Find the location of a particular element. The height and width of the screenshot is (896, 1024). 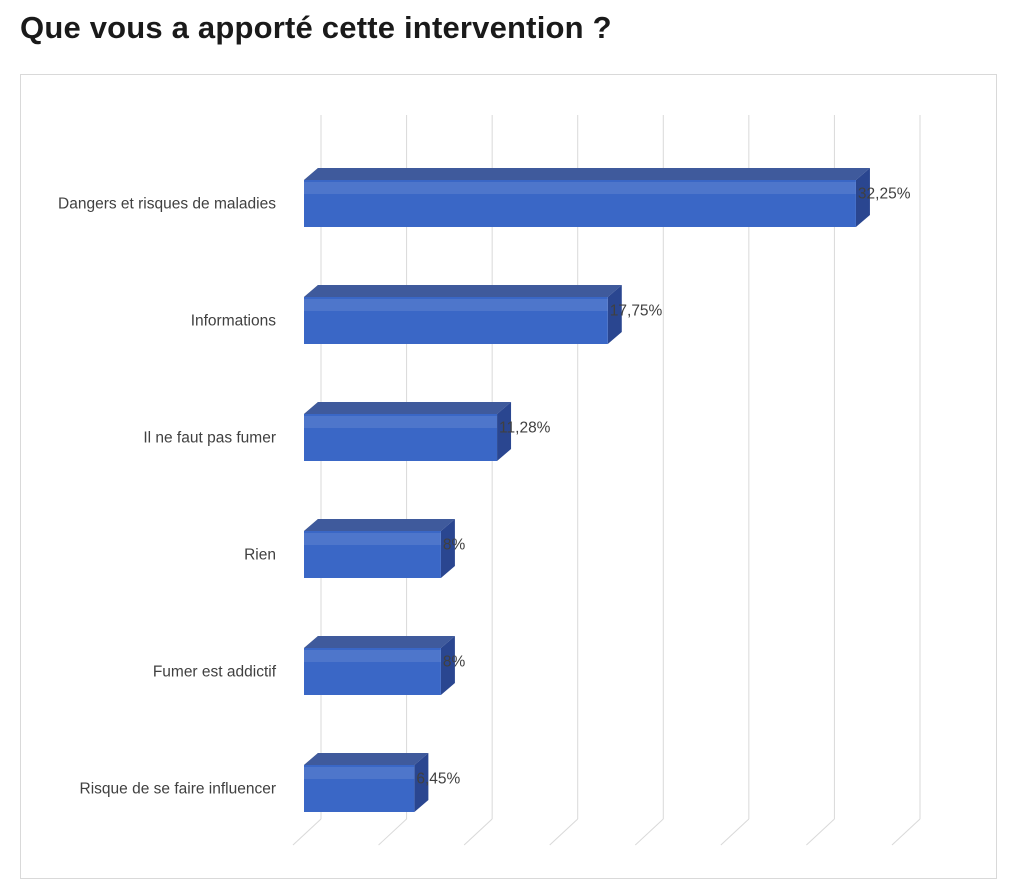

value-label: 11,28% is located at coordinates (525, 428).